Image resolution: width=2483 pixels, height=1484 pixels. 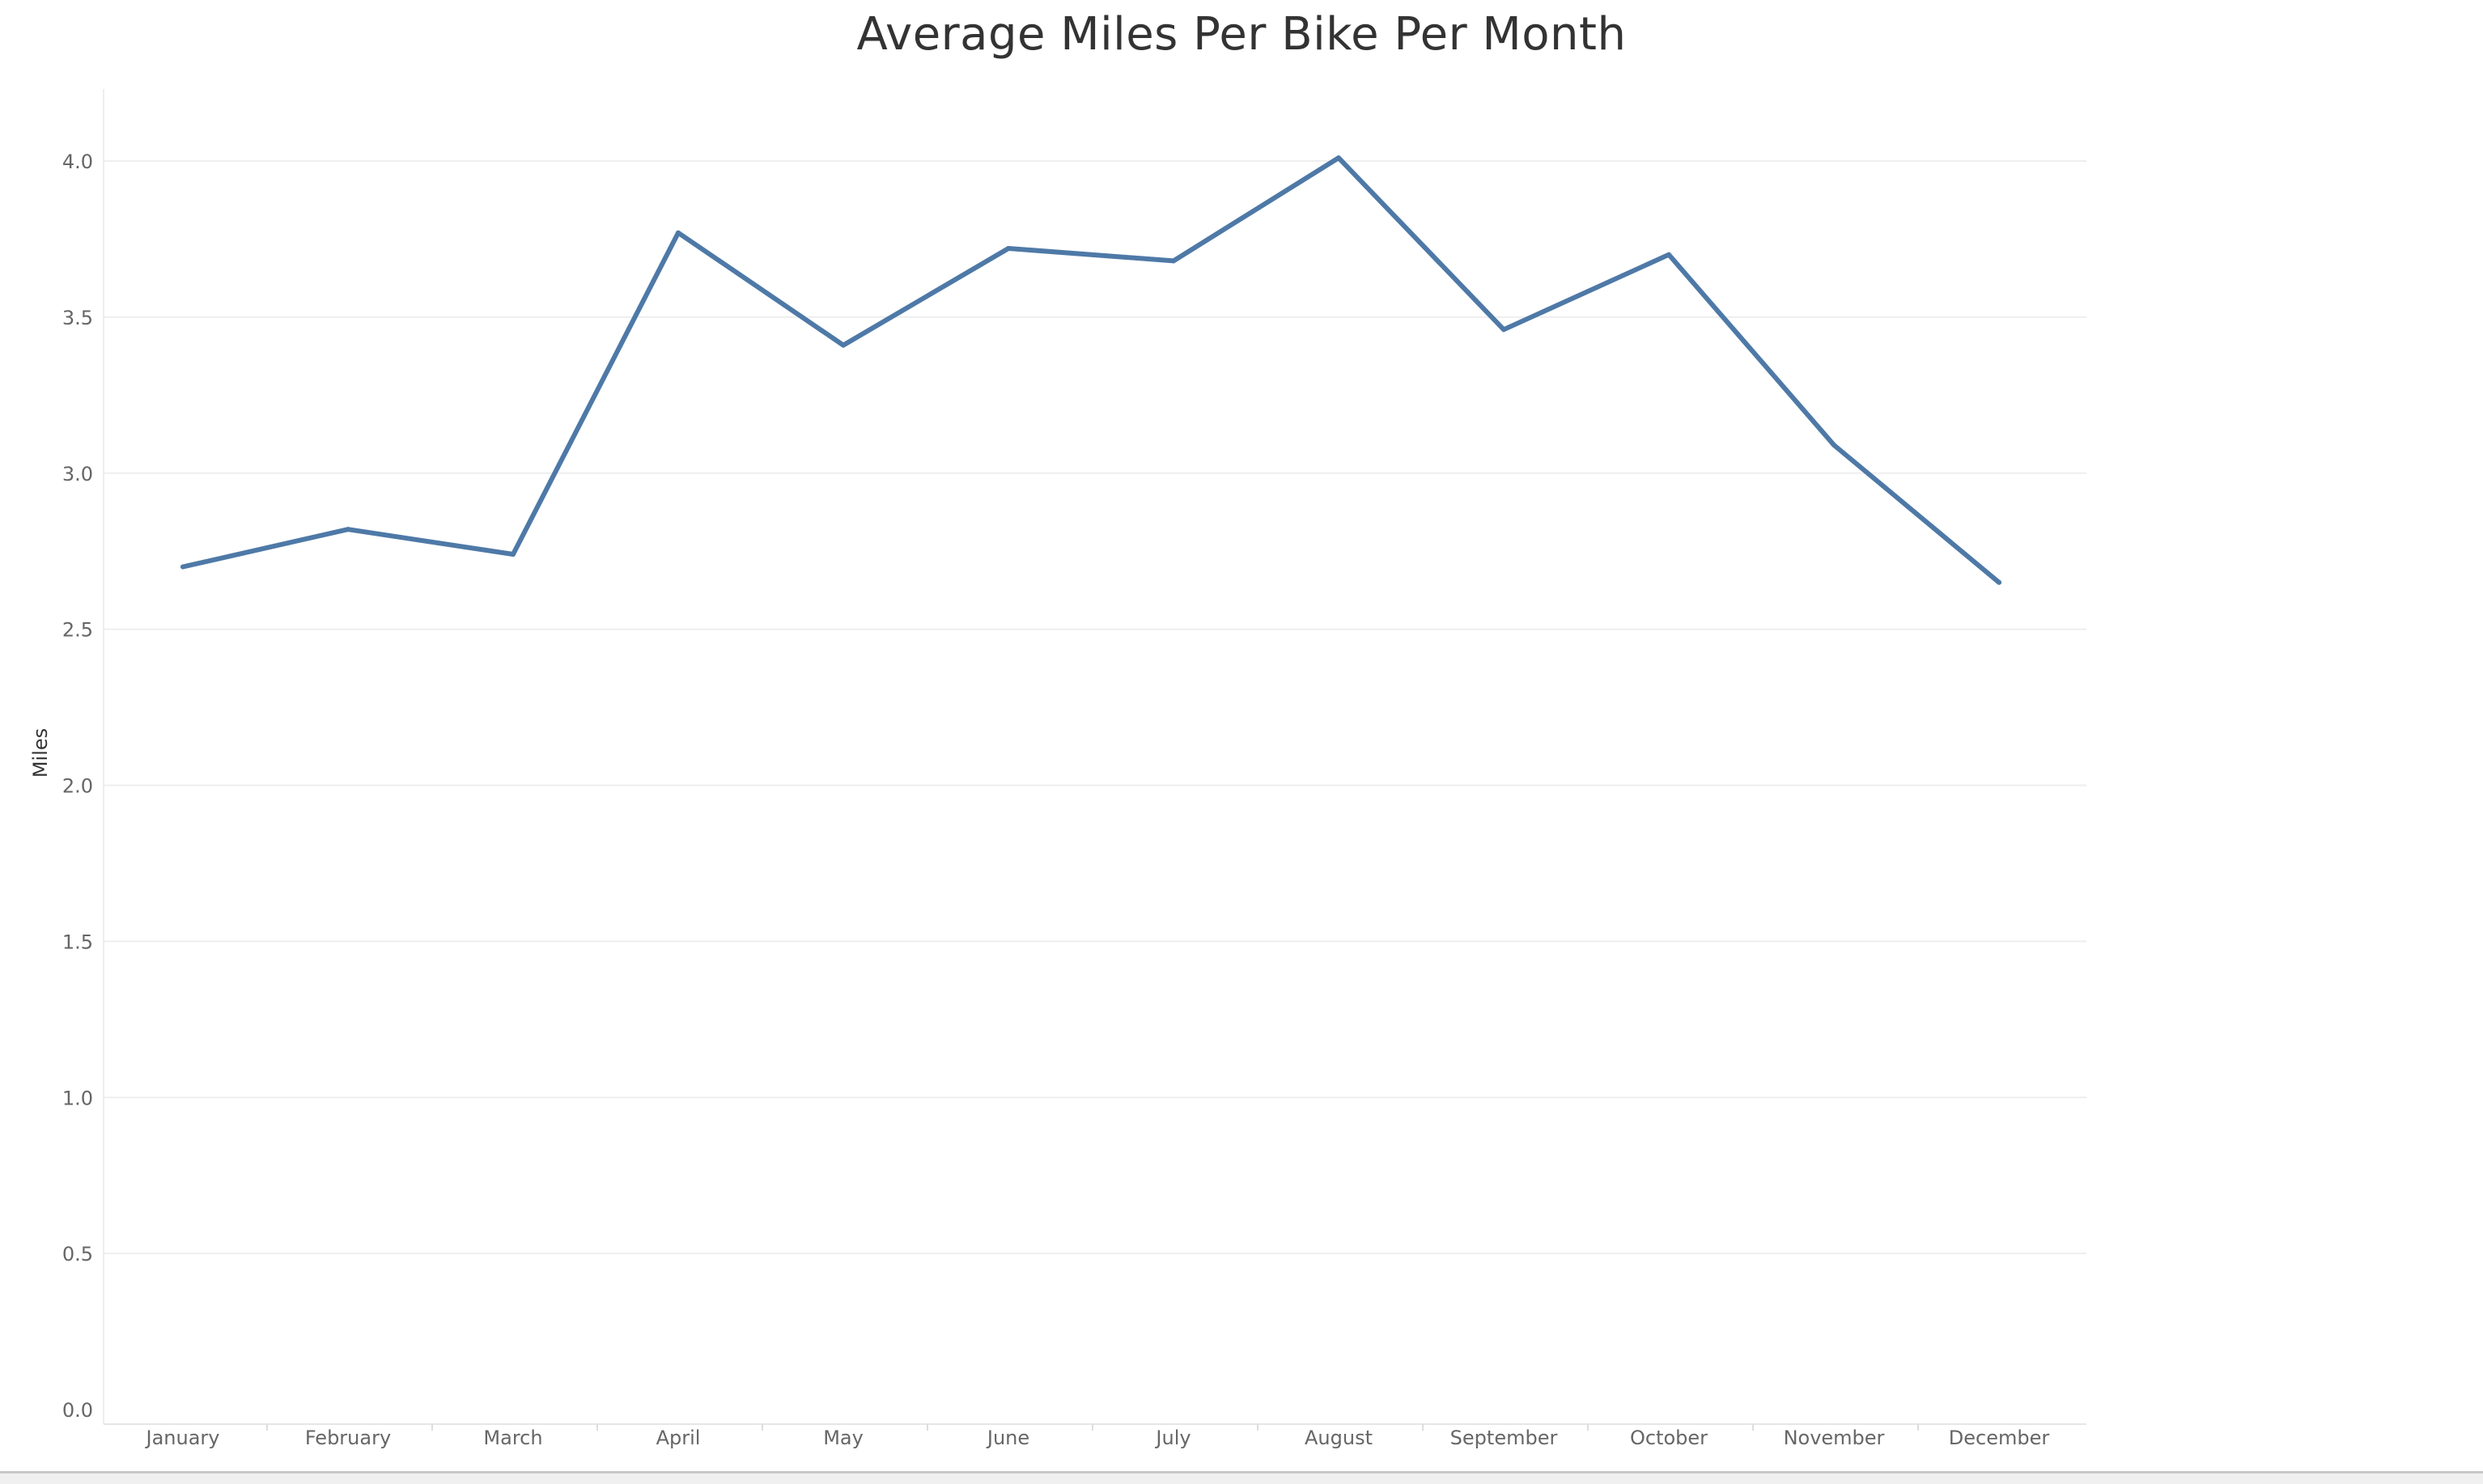 I want to click on y-tick-label: 3.0, so click(x=77, y=474).